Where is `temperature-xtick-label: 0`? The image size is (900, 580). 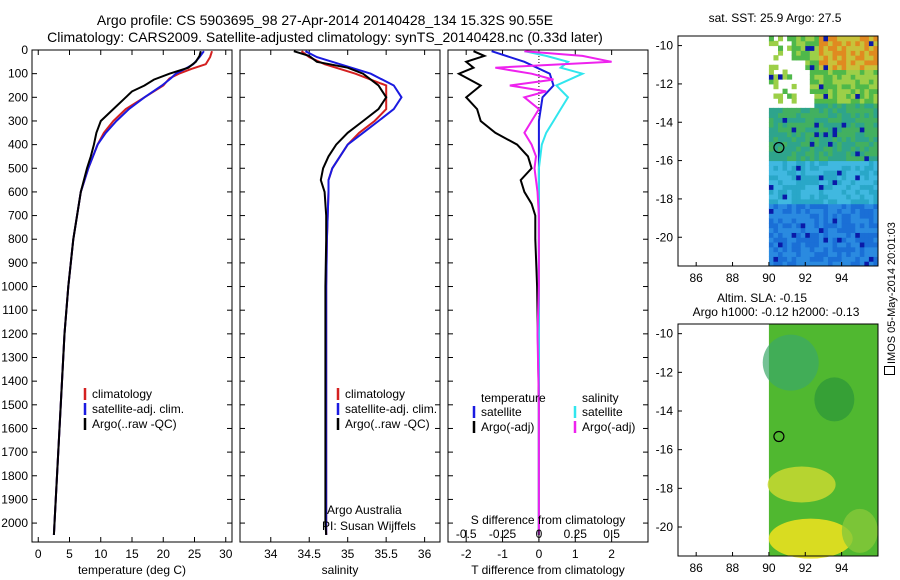 temperature-xtick-label: 0 is located at coordinates (38, 554).